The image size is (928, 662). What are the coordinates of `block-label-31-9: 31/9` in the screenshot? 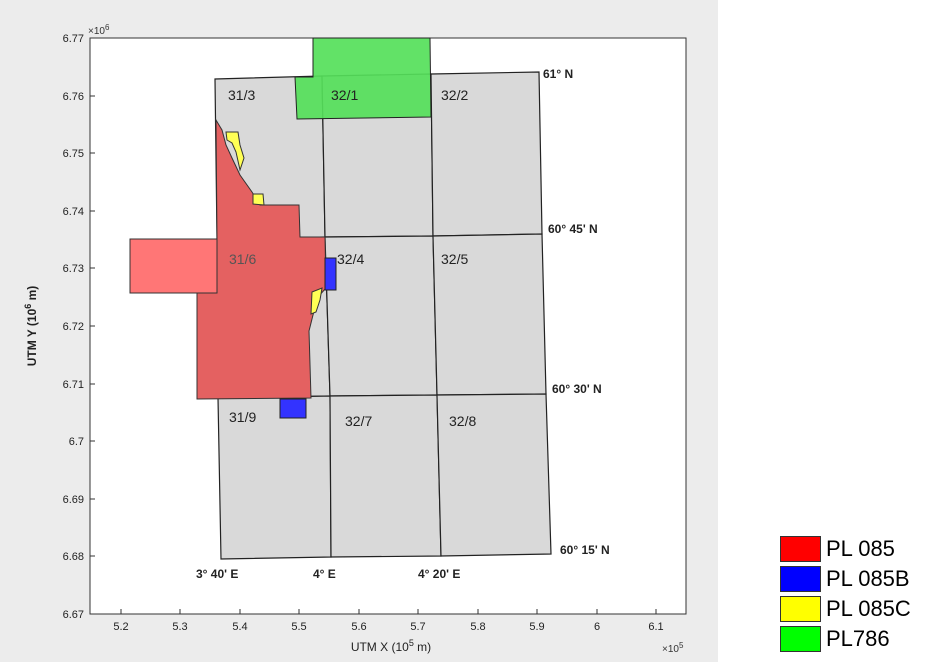 It's located at (242, 417).